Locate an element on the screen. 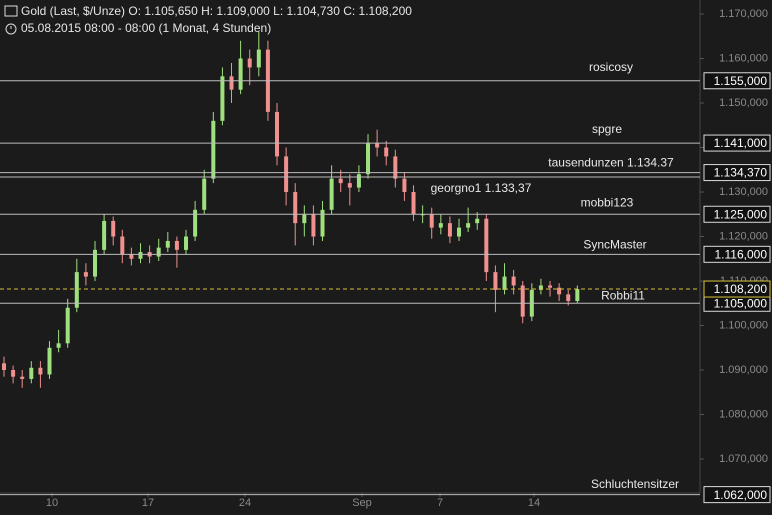 The width and height of the screenshot is (772, 515). y-tick-label: 1.150,000 is located at coordinates (743, 103).